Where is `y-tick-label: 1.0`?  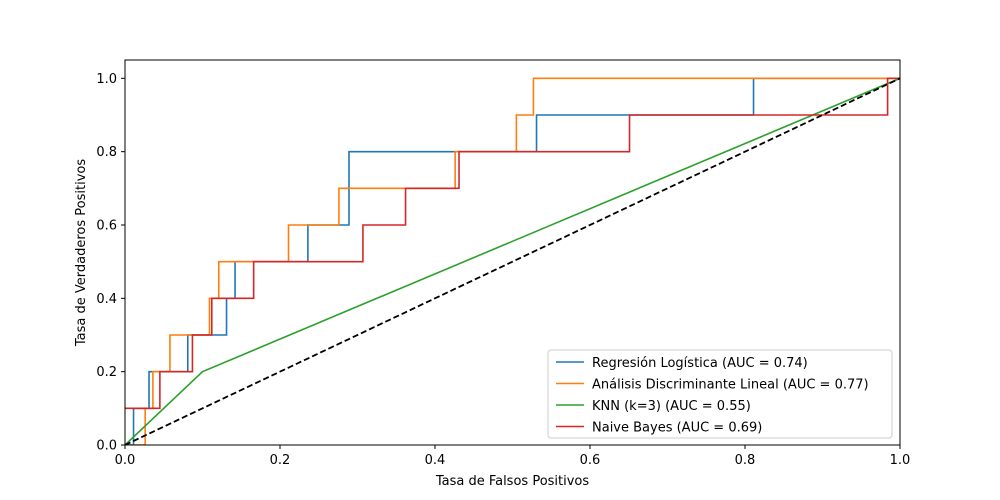
y-tick-label: 1.0 is located at coordinates (106, 79).